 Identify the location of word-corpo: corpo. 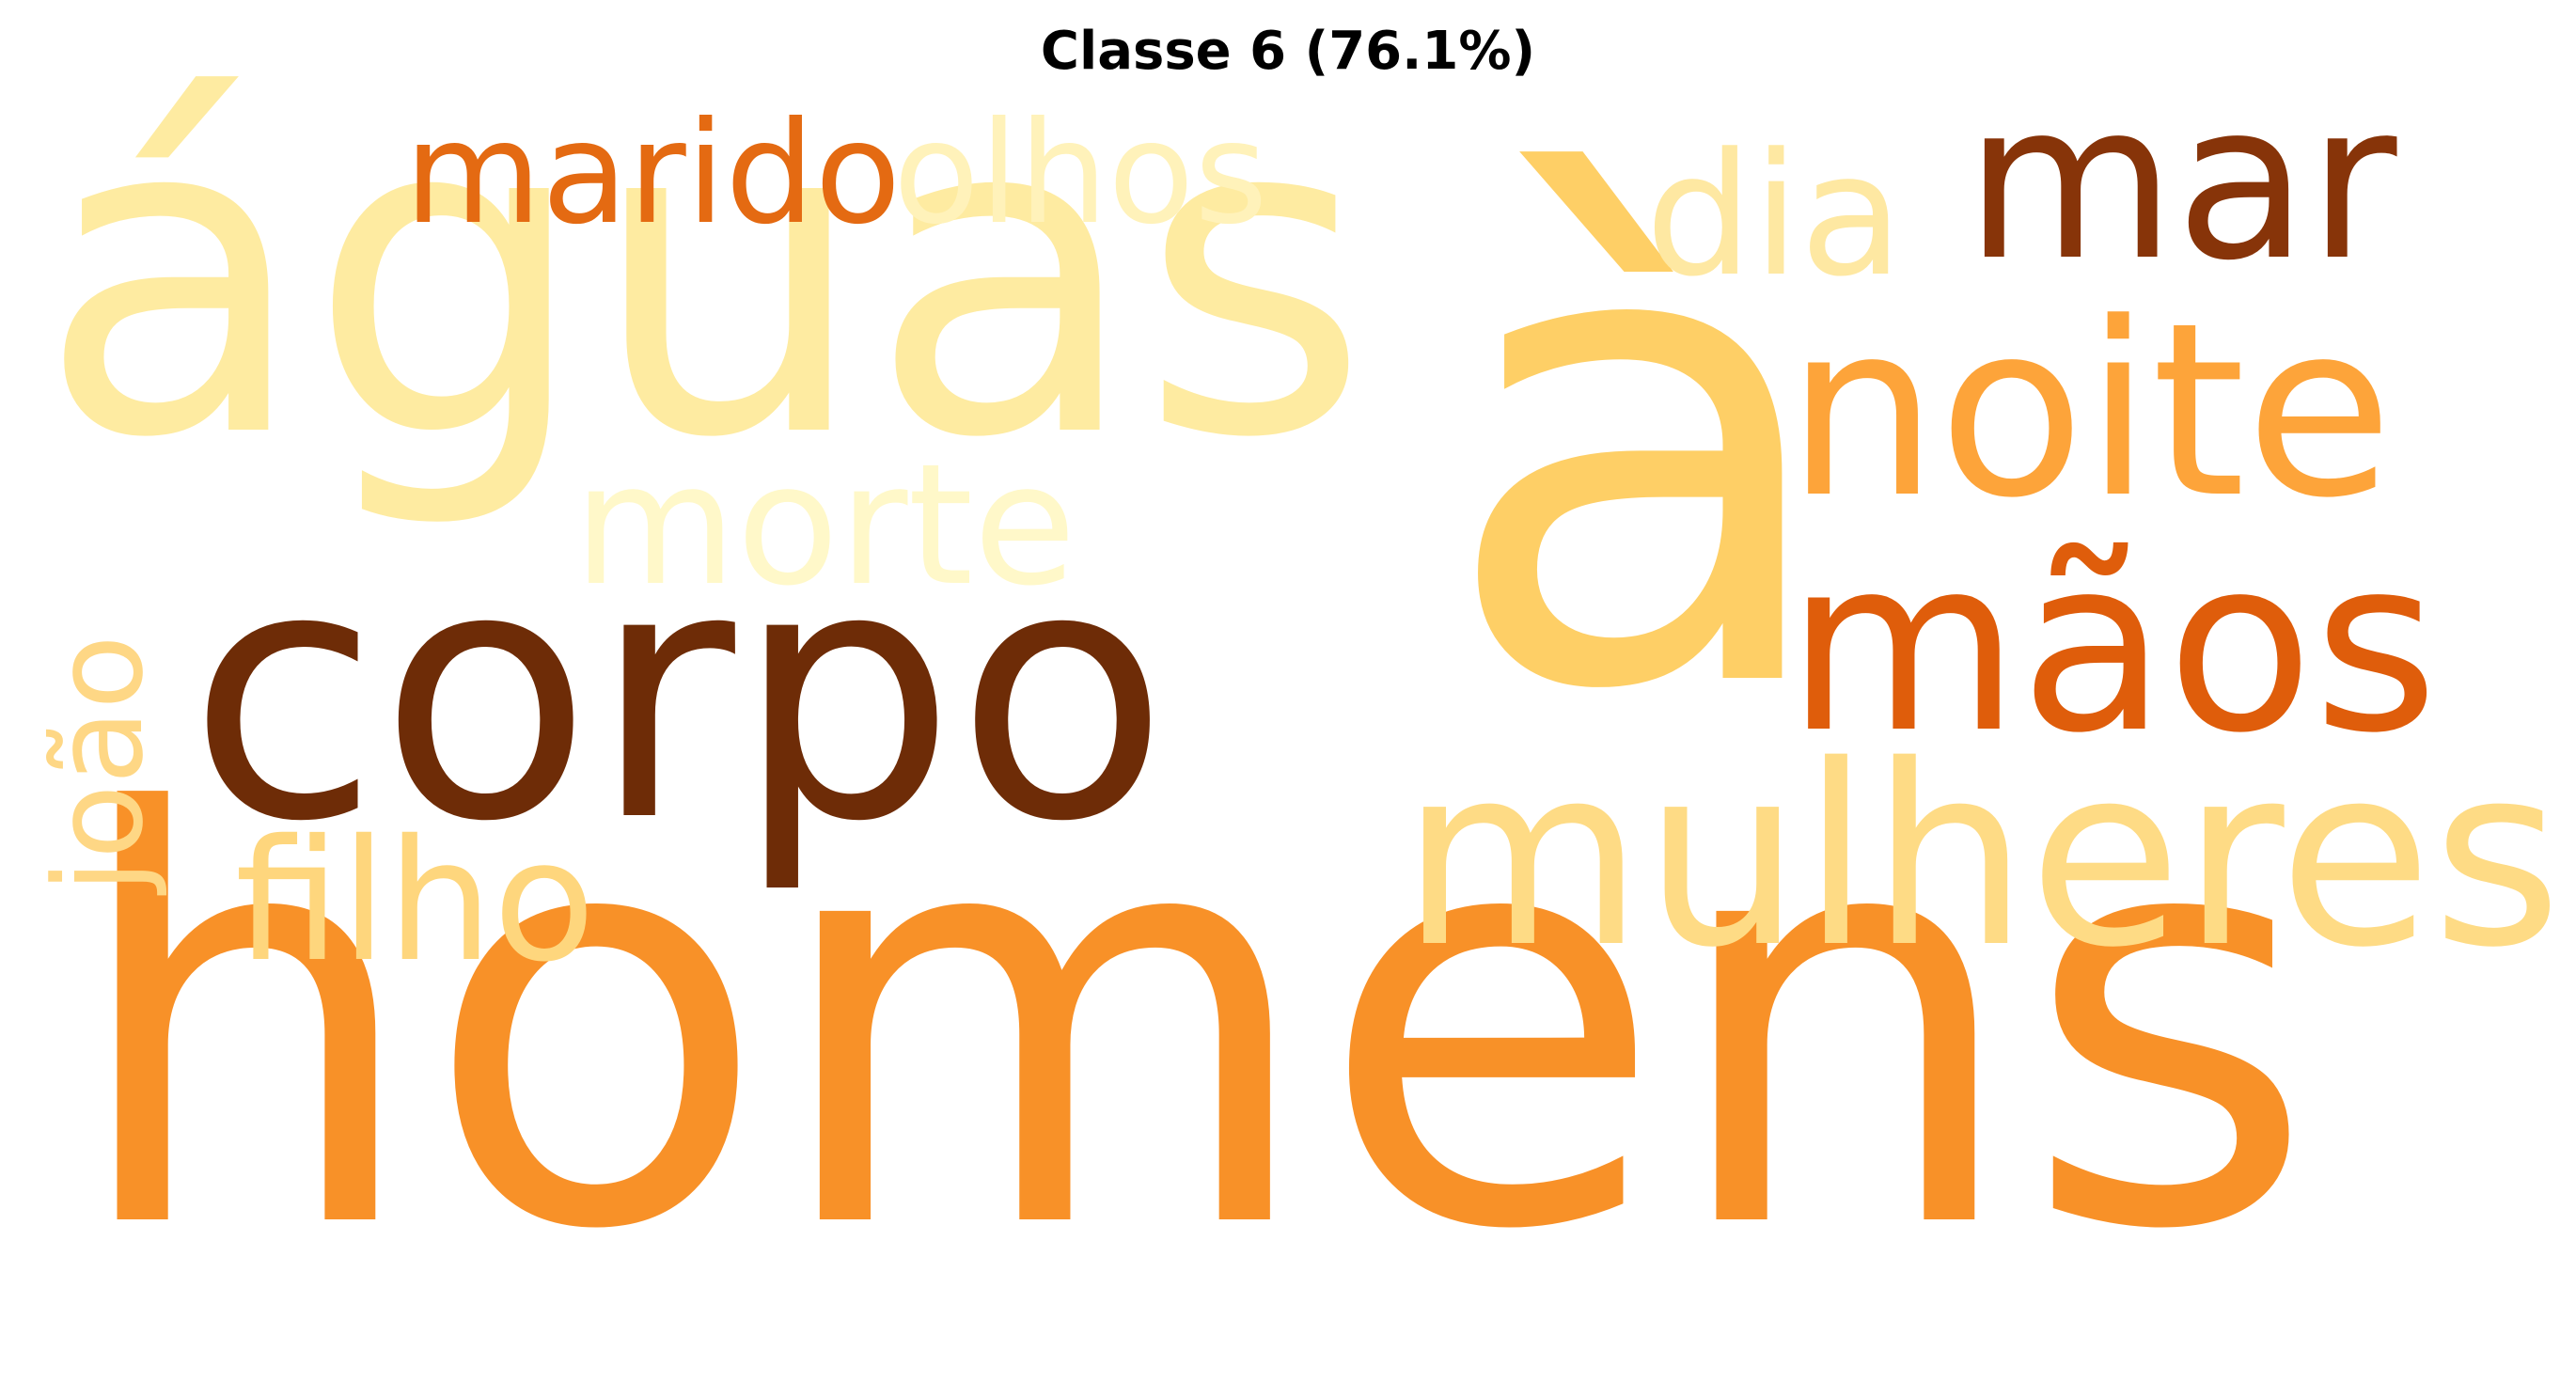
(679, 696).